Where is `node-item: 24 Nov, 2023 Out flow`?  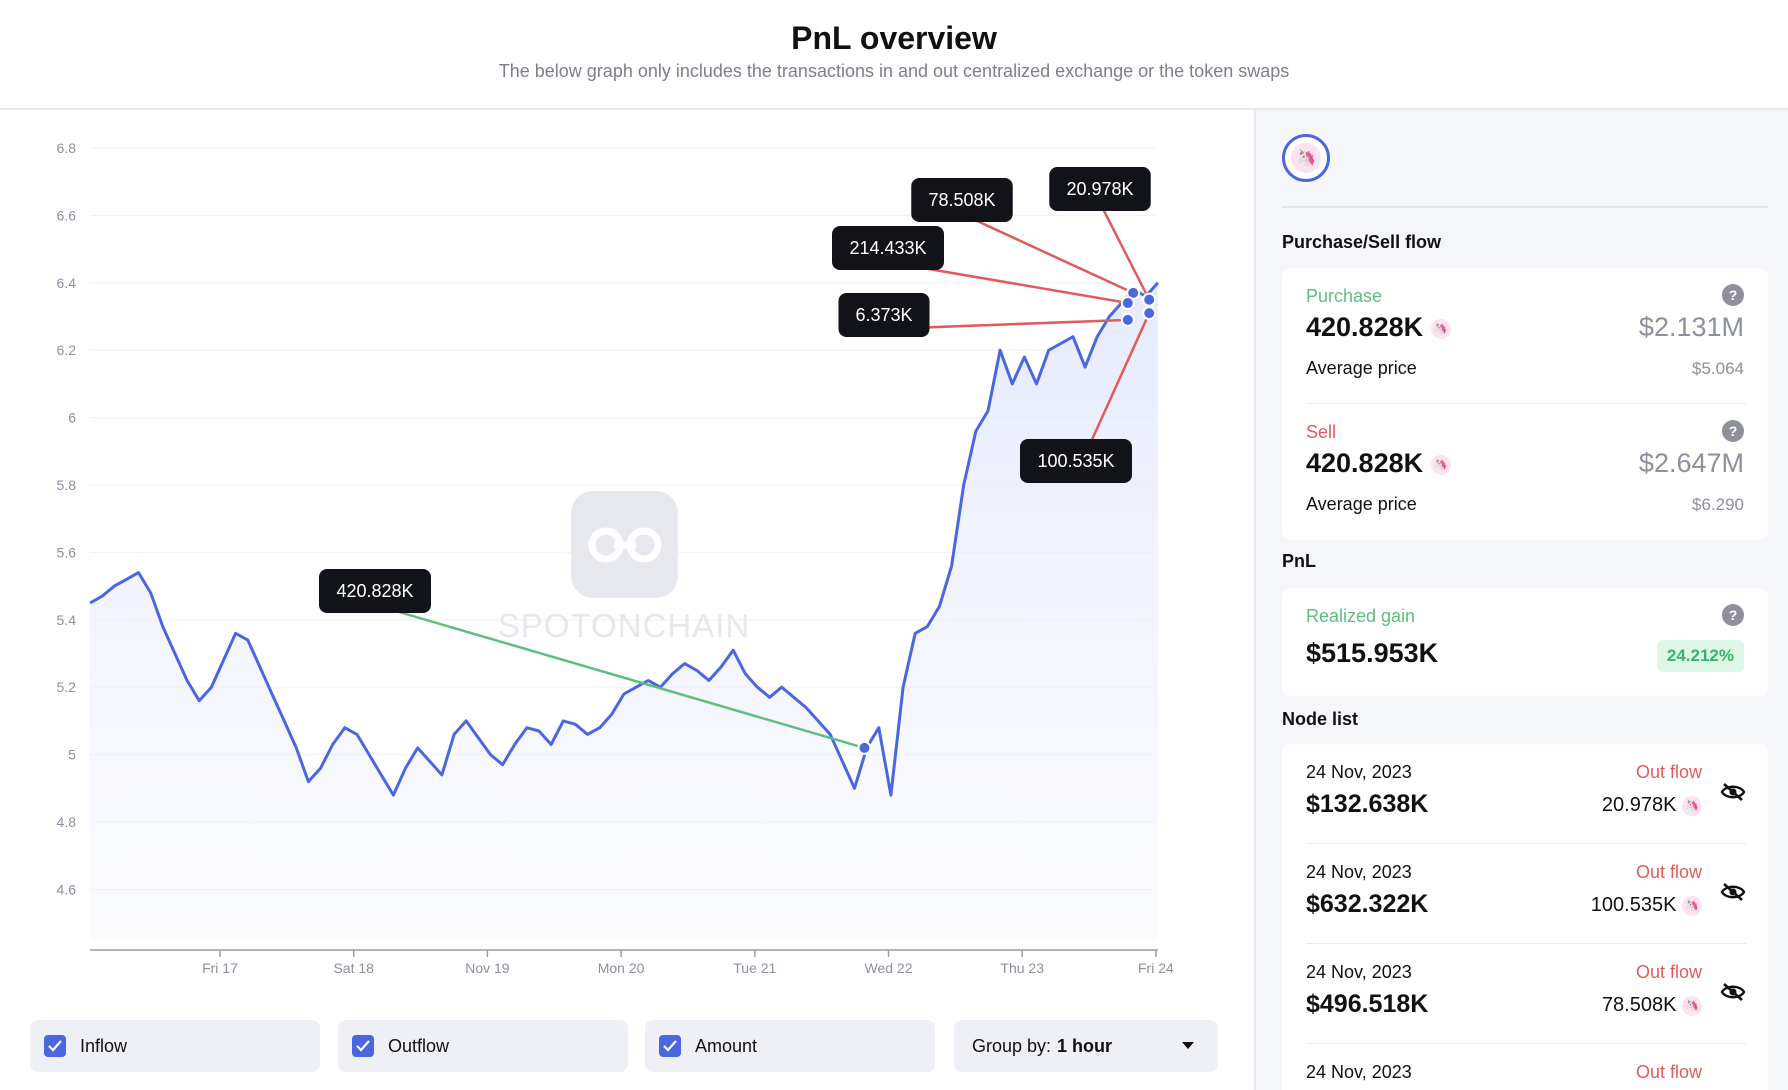 node-item: 24 Nov, 2023 Out flow is located at coordinates (1525, 1067).